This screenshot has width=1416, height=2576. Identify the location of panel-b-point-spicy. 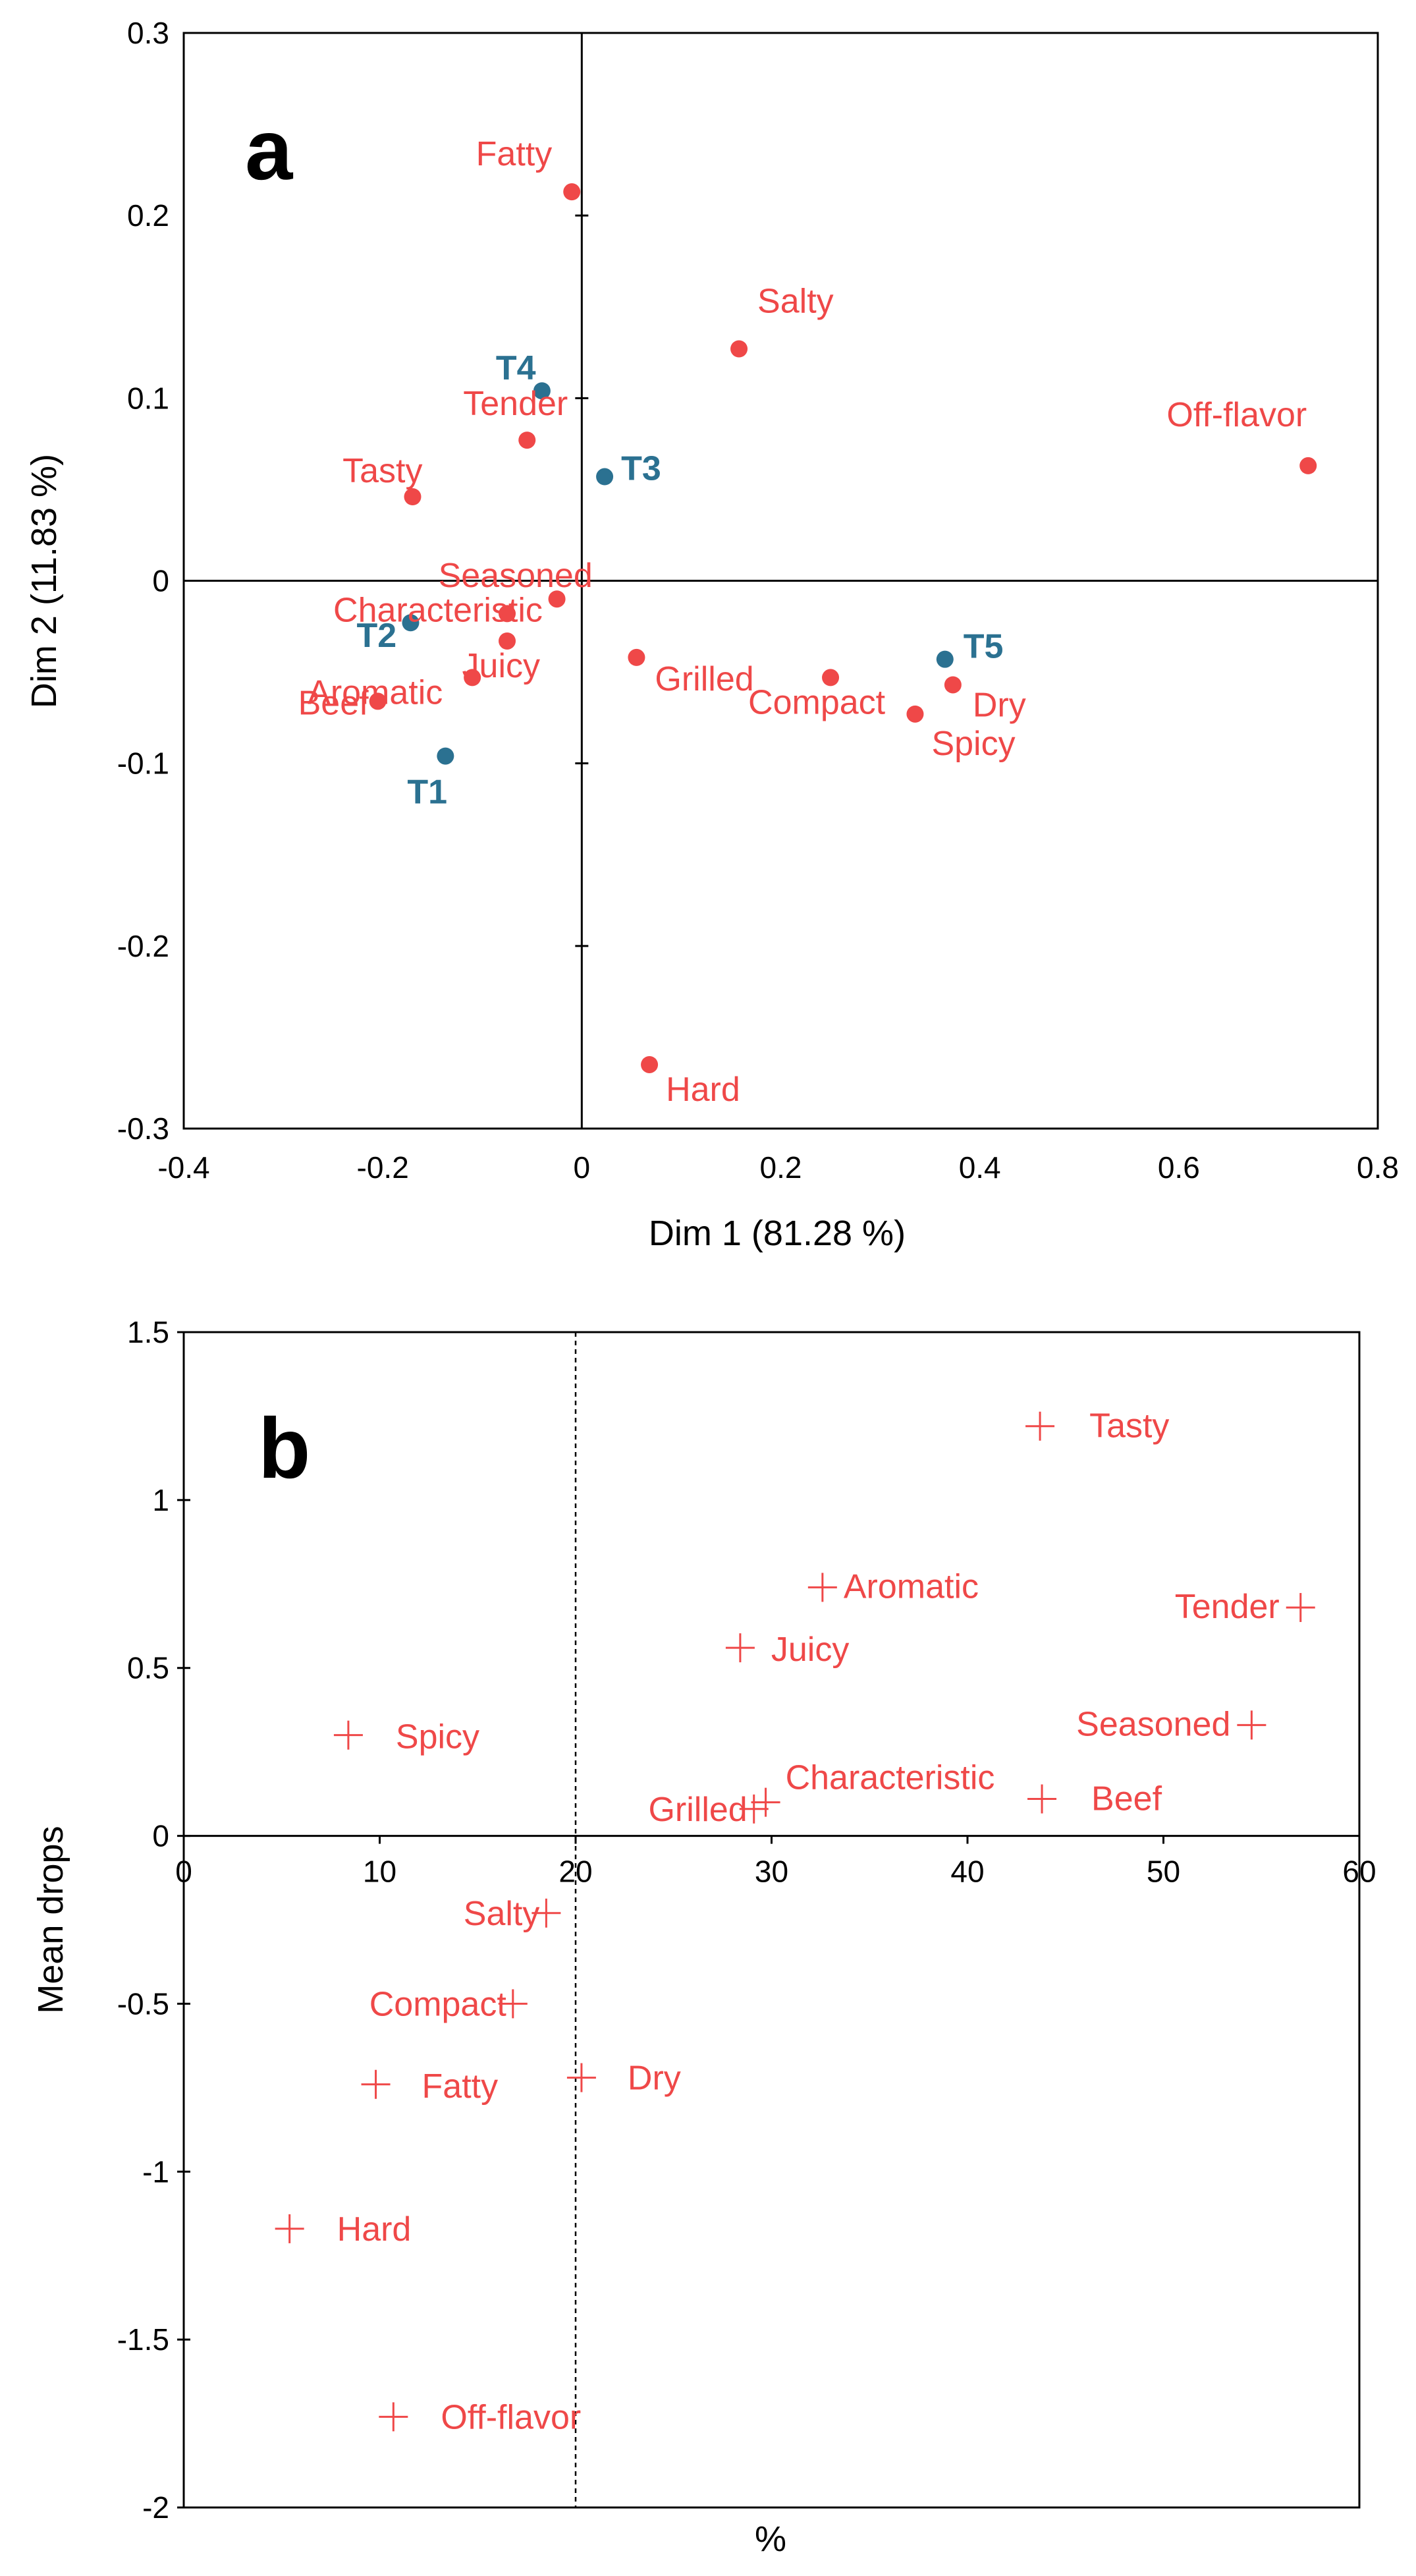
(348, 1735).